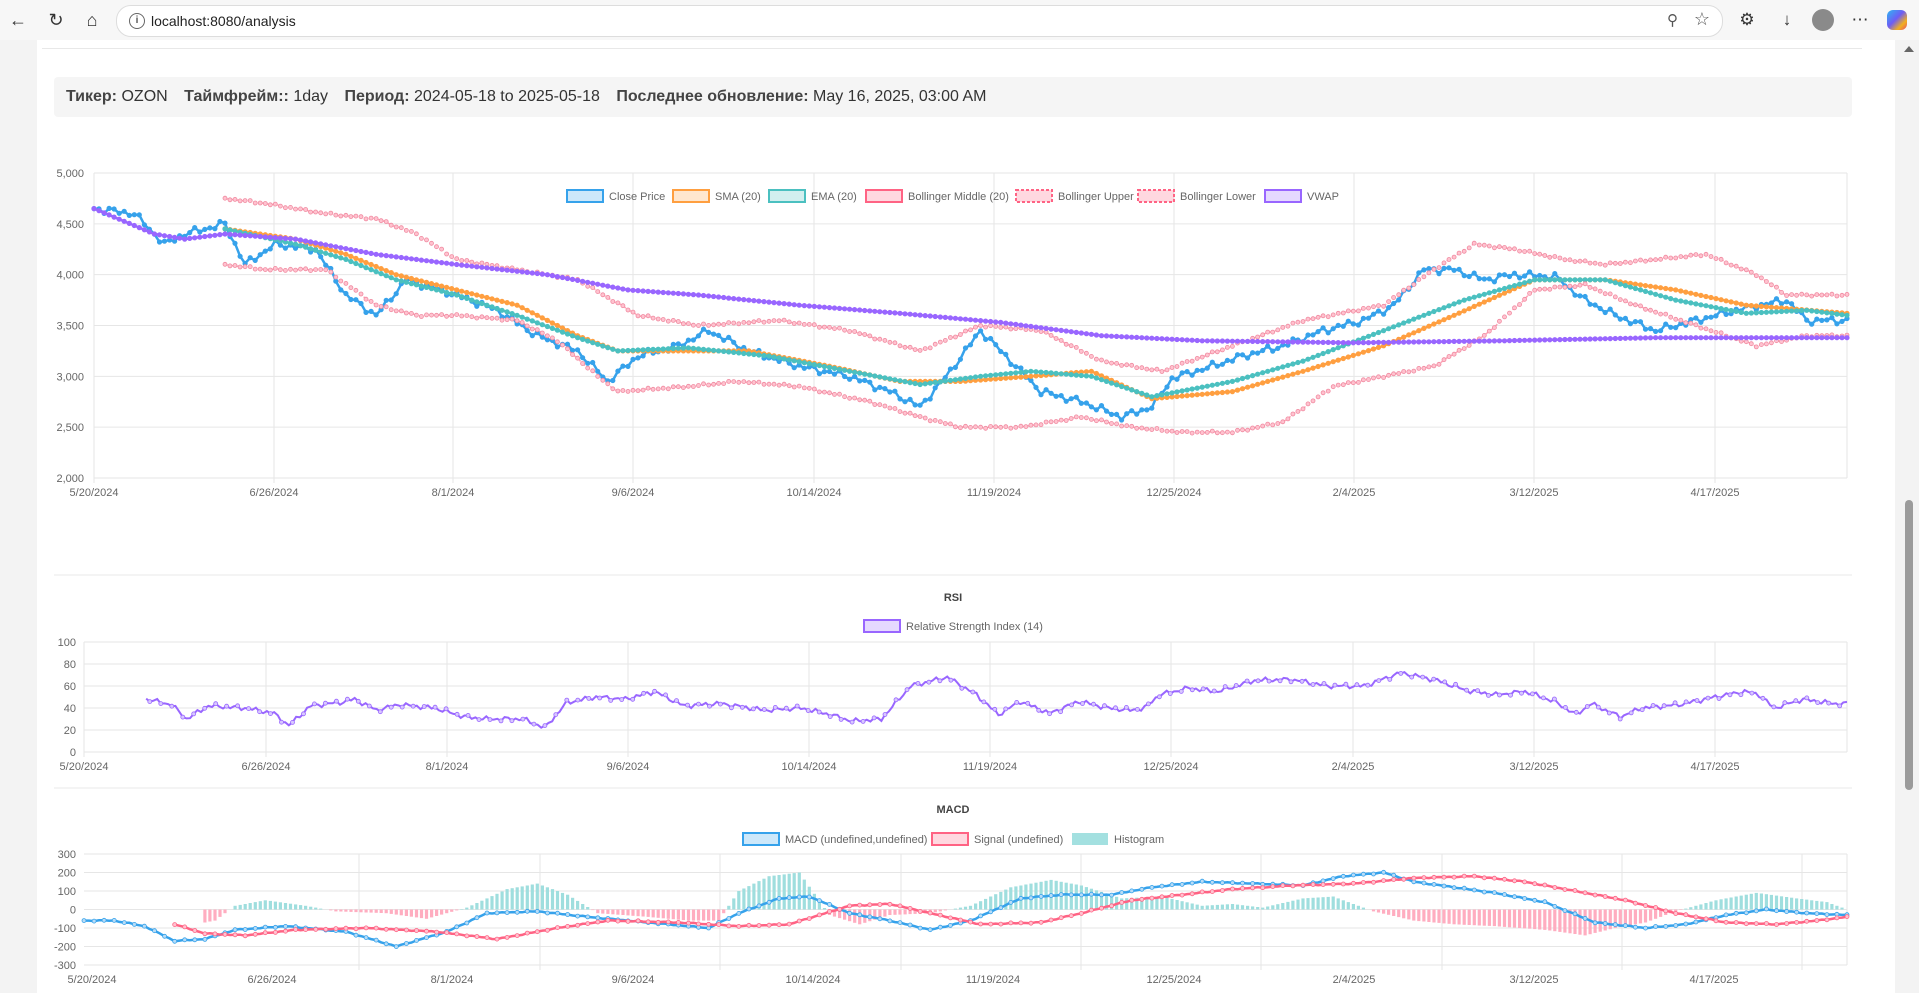  Describe the element at coordinates (18, 19) in the screenshot. I see `back-icon: ←` at that location.